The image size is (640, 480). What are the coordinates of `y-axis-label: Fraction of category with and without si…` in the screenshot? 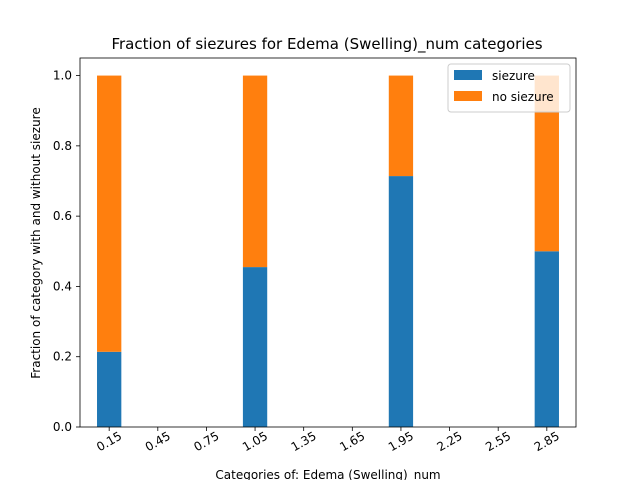 It's located at (36, 242).